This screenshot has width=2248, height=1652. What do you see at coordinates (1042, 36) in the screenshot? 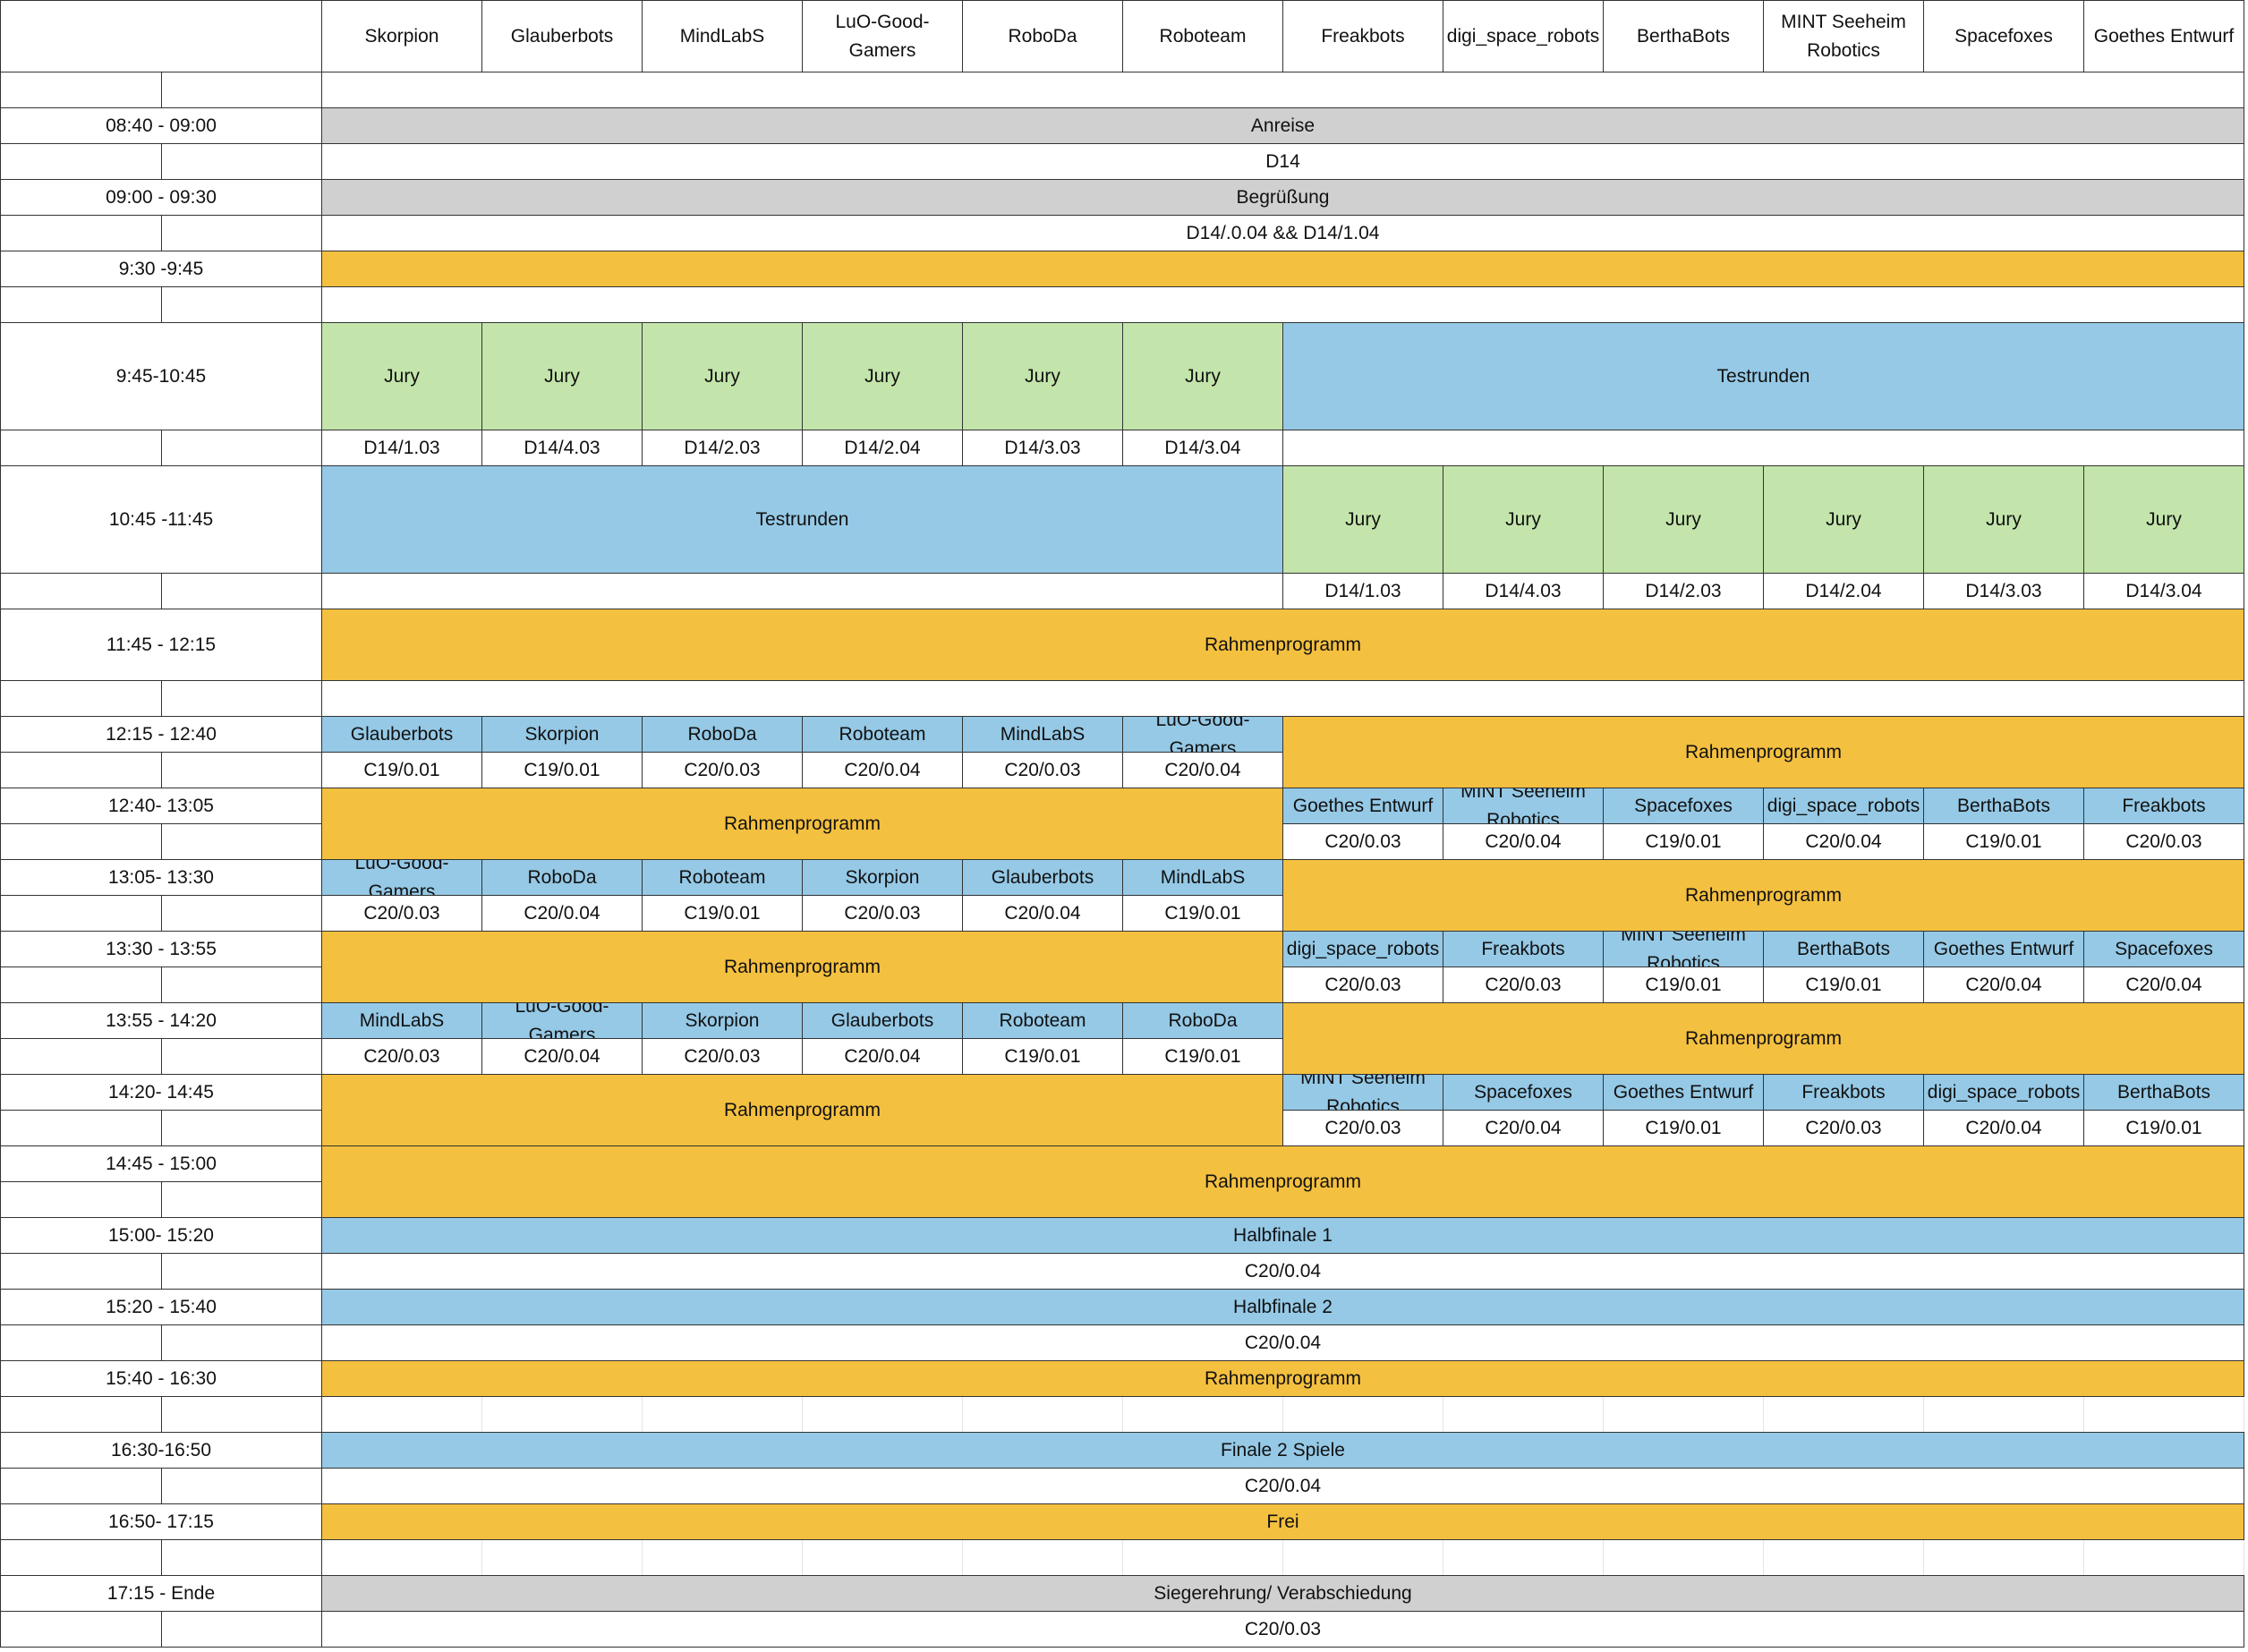
I see `team-header: RoboDa` at bounding box center [1042, 36].